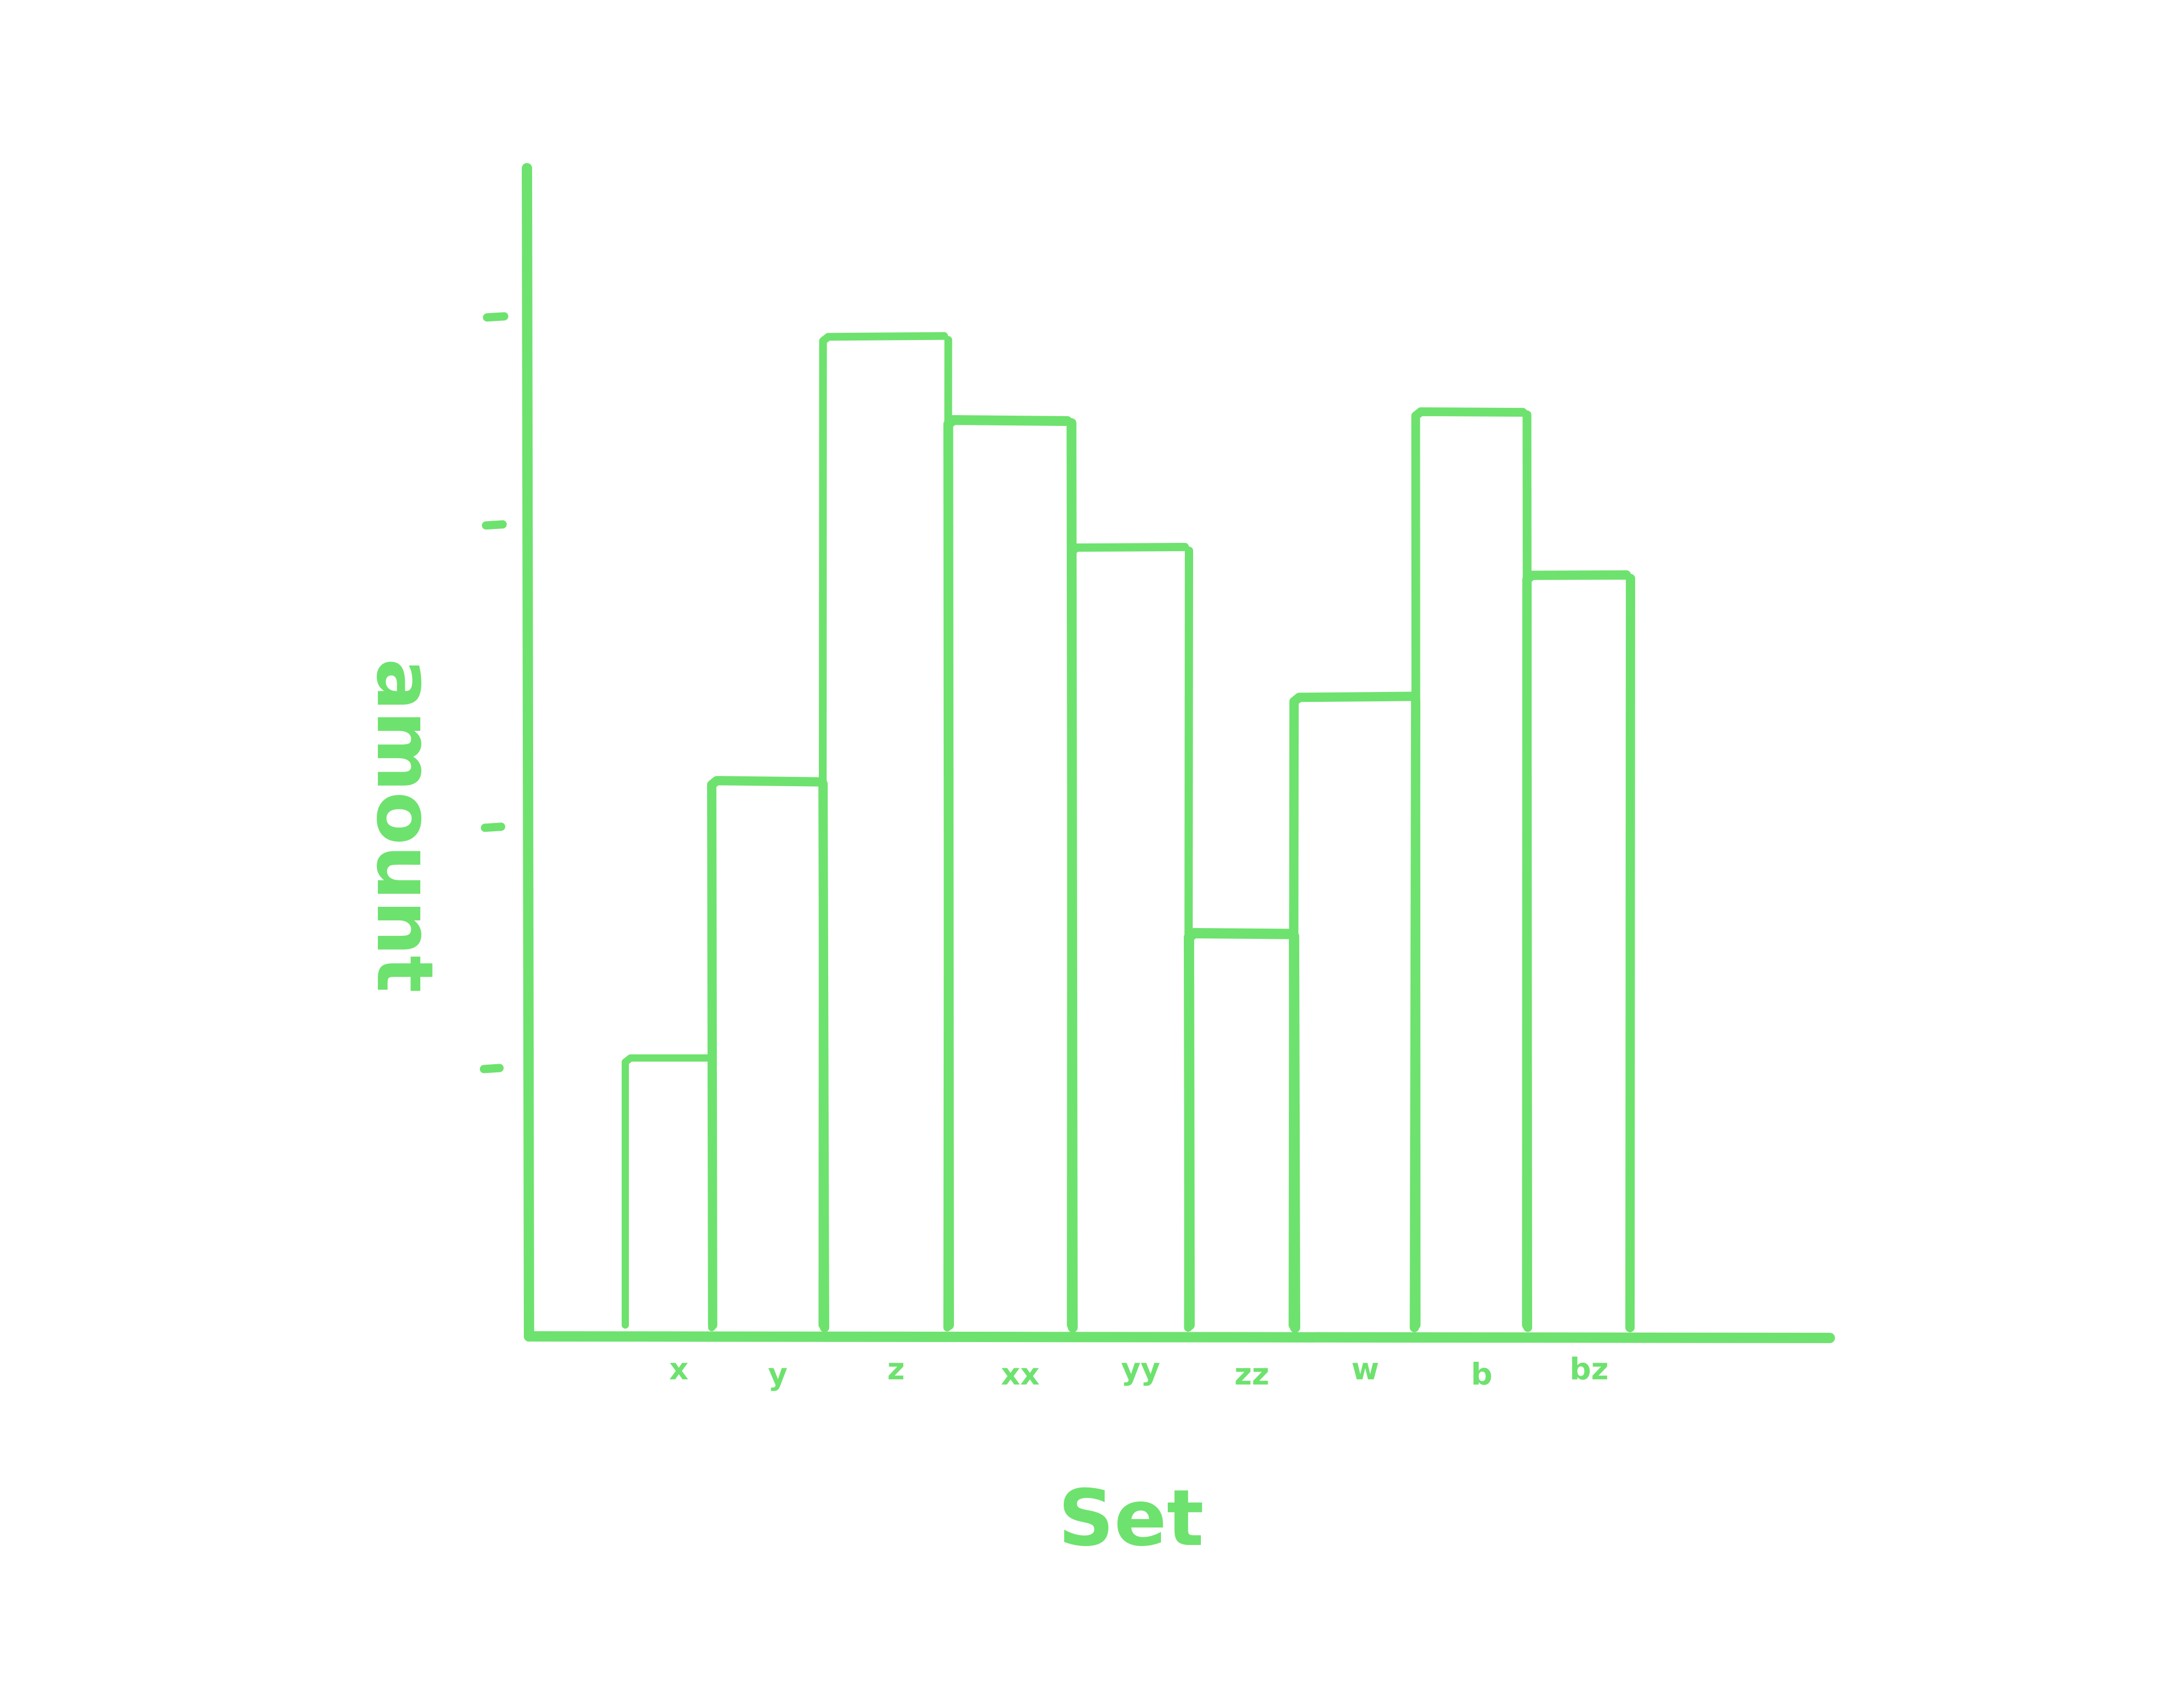 This screenshot has width=2174, height=1708. What do you see at coordinates (778, 1374) in the screenshot?
I see `x-tick-label: y` at bounding box center [778, 1374].